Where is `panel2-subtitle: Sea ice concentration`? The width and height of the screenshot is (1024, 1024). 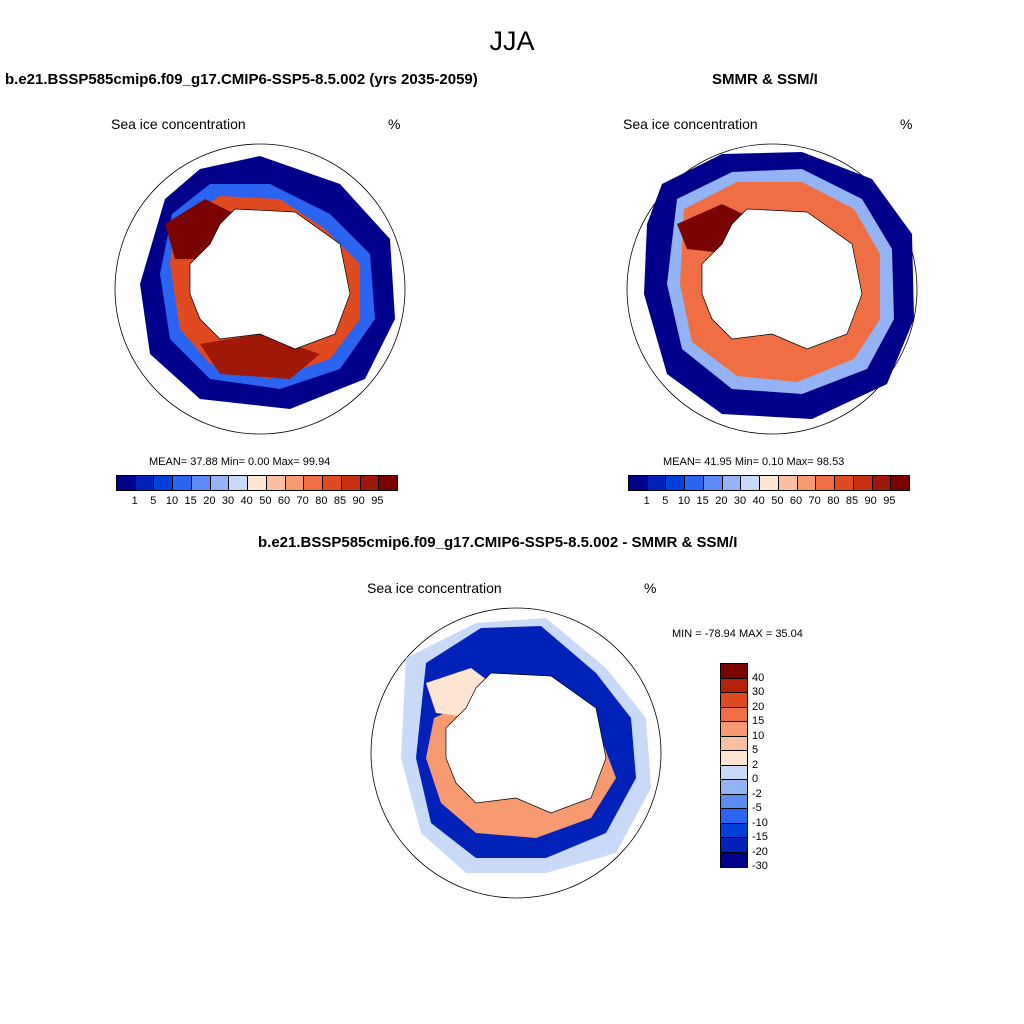 panel2-subtitle: Sea ice concentration is located at coordinates (690, 124).